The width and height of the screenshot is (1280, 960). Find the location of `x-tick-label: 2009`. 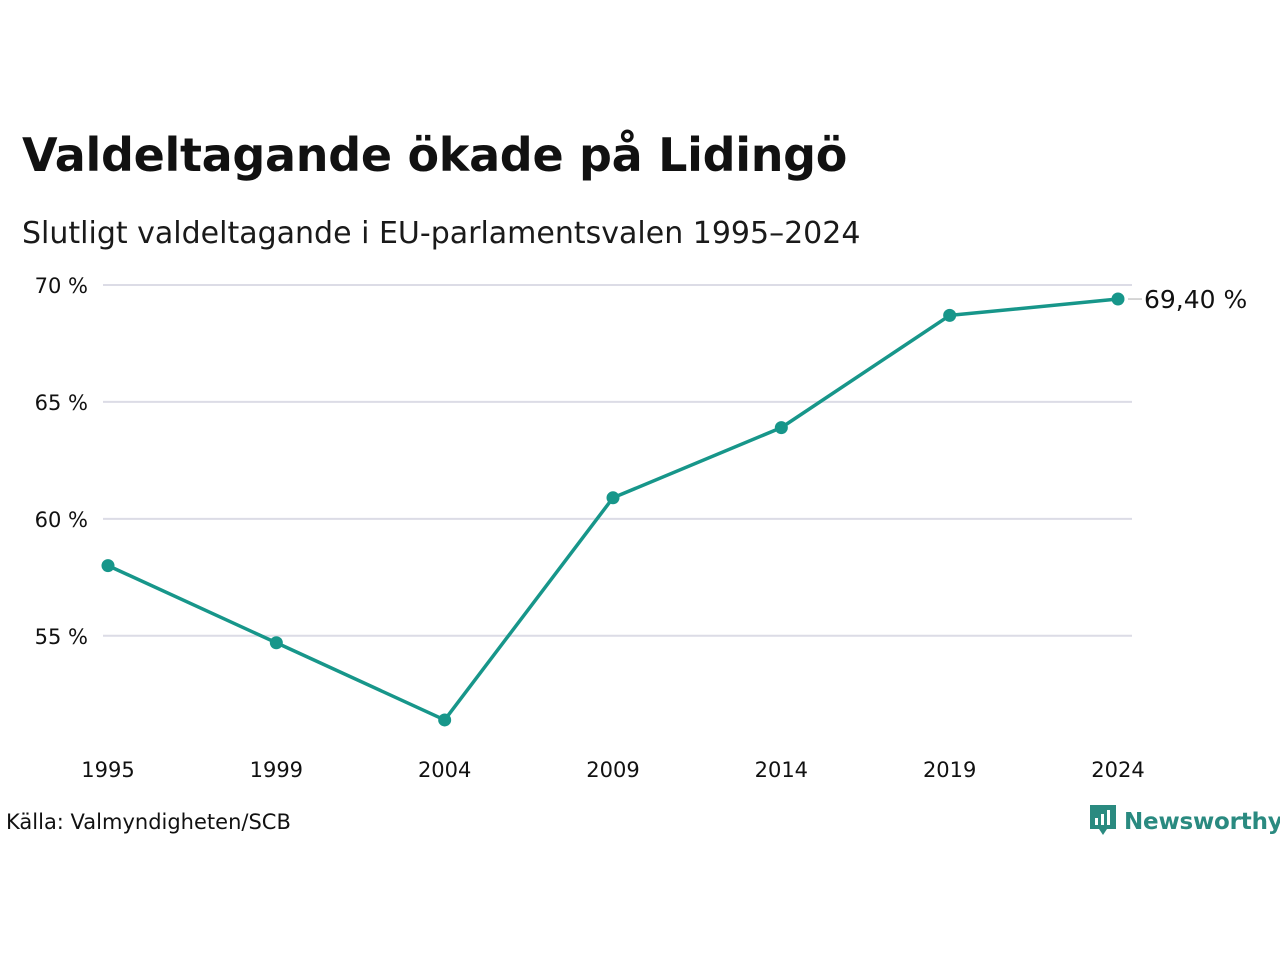

x-tick-label: 2009 is located at coordinates (612, 770).